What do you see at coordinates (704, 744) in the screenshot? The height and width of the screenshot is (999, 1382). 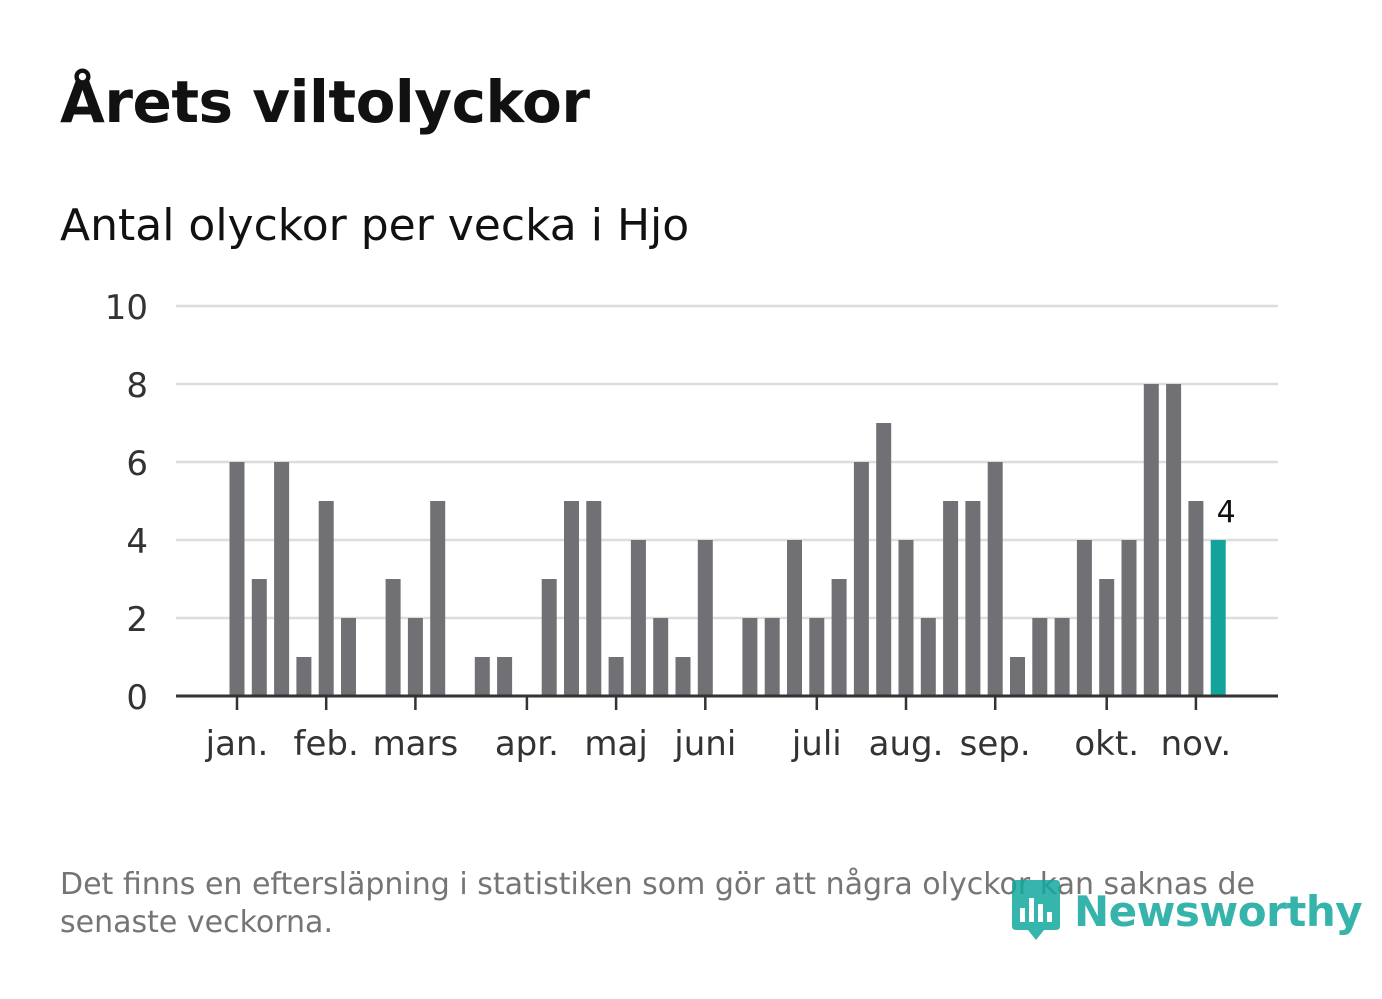 I see `x-tick-label: juni` at bounding box center [704, 744].